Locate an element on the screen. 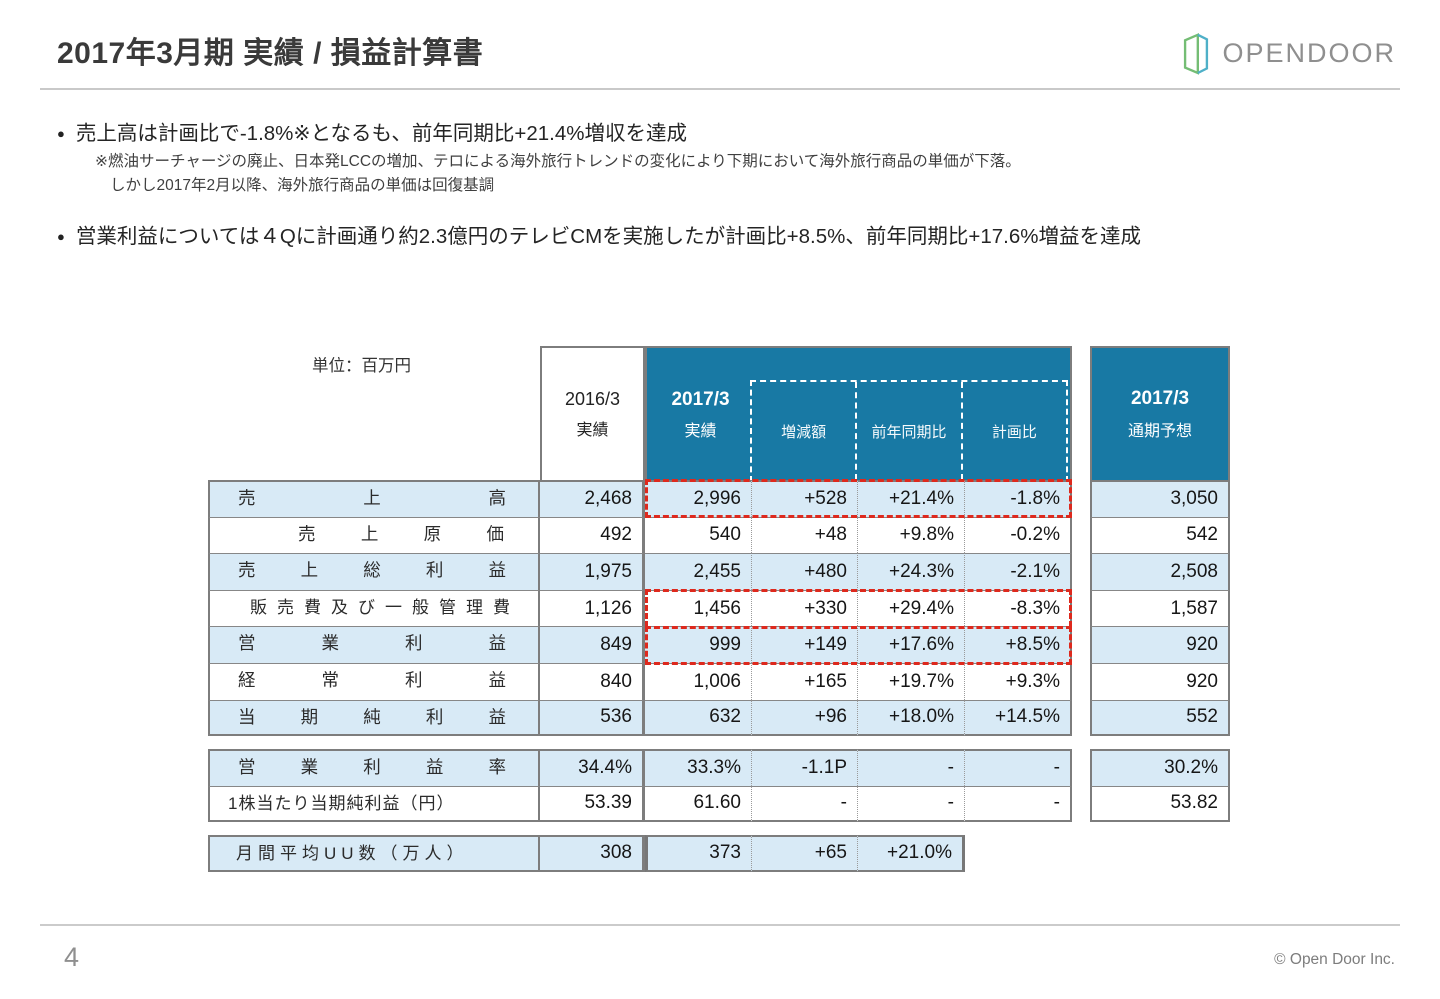 The width and height of the screenshot is (1440, 999). cell-forecast: 1,587 is located at coordinates (1160, 608).